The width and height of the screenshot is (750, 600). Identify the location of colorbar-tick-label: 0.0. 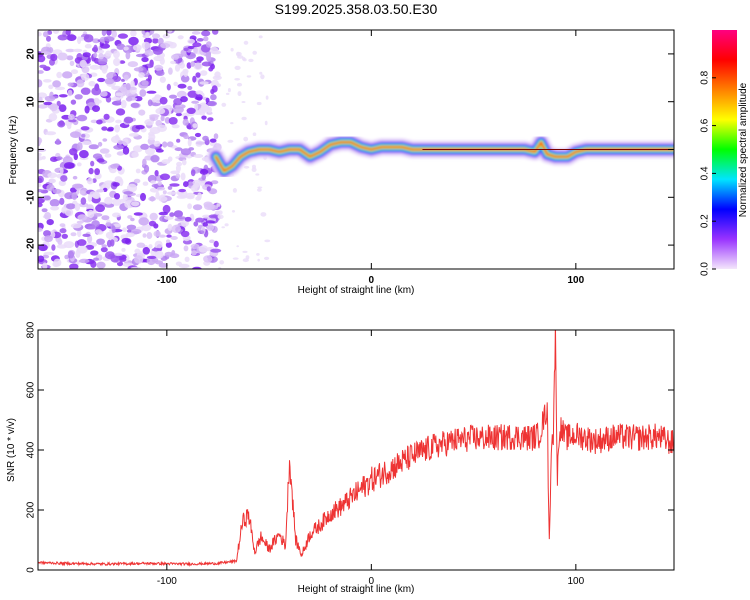
(705, 269).